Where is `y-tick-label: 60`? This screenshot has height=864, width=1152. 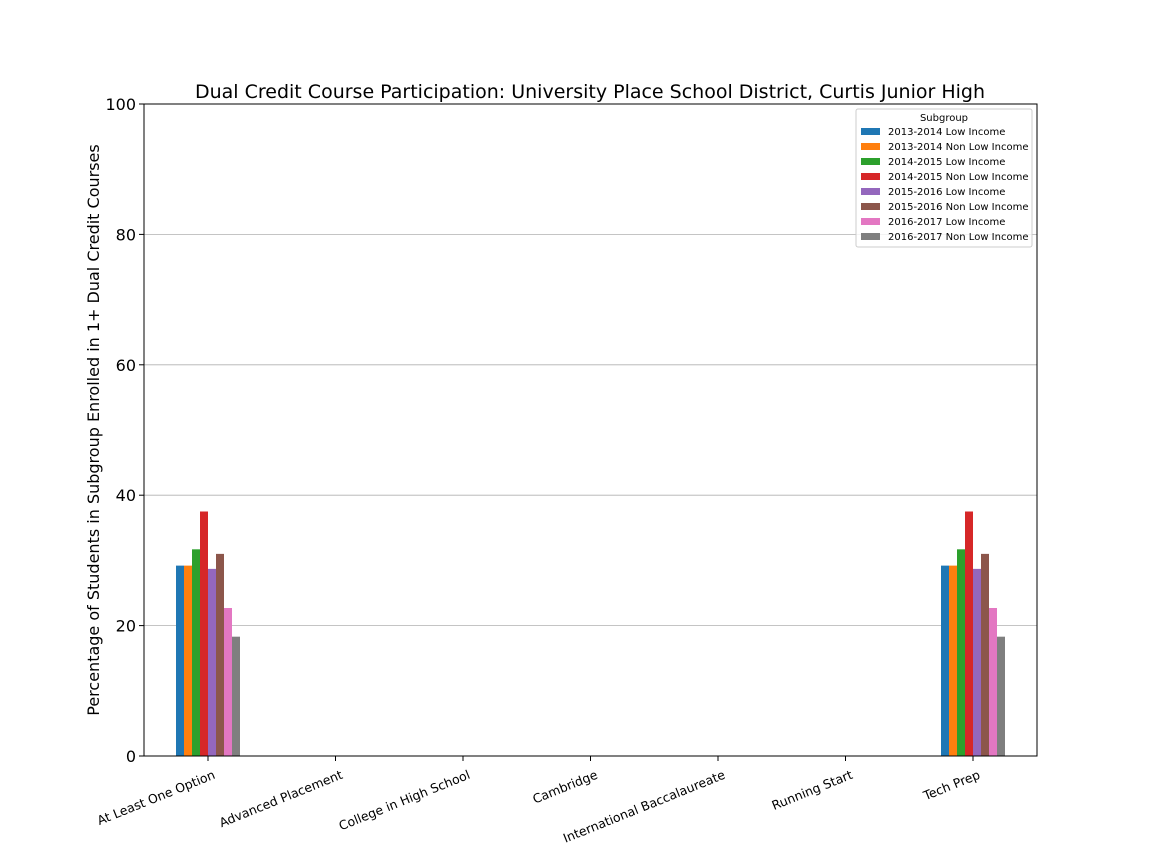
y-tick-label: 60 is located at coordinates (126, 365).